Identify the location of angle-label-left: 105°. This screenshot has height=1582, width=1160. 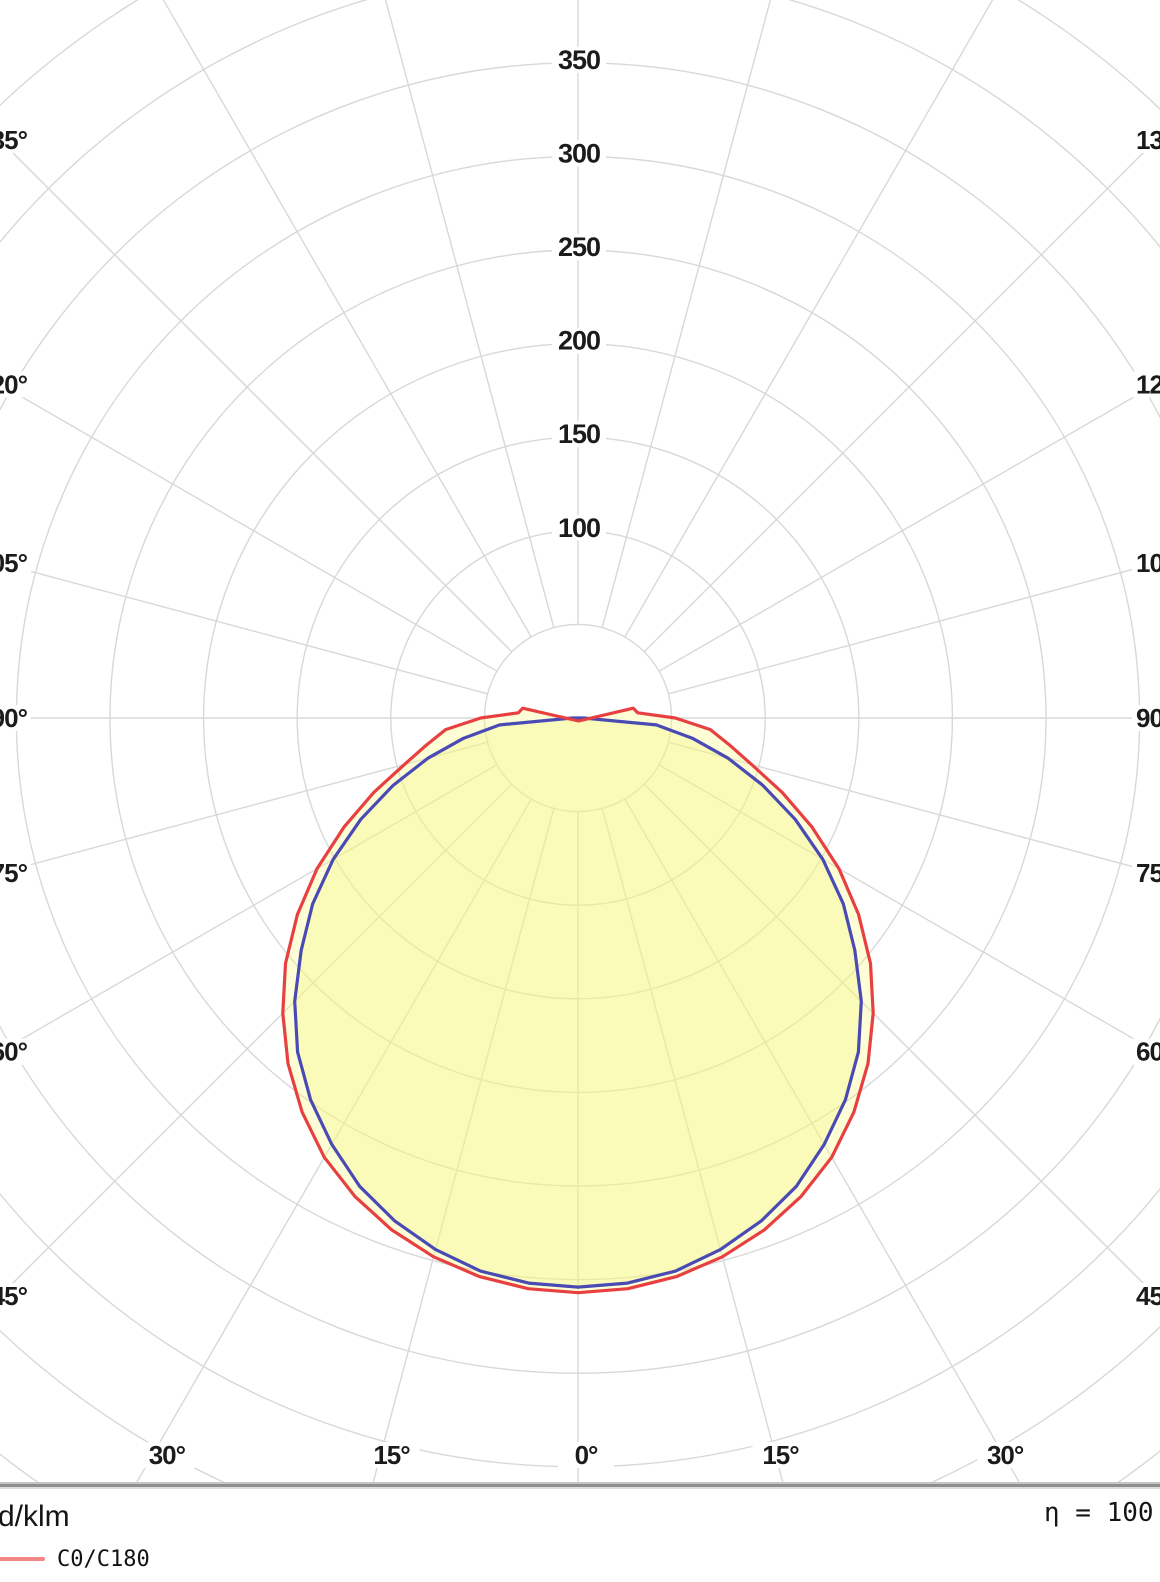
(14, 563).